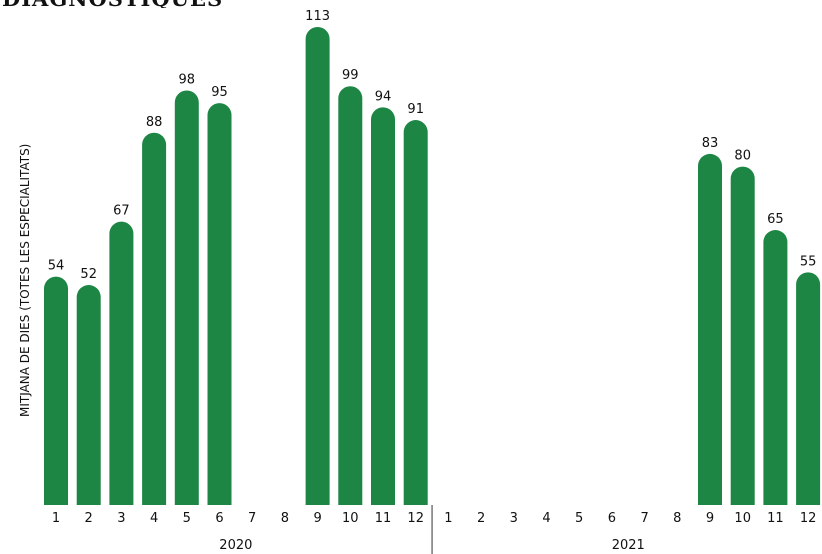 This screenshot has height=554, width=822. I want to click on data-label-2020-3: 67, so click(121, 211).